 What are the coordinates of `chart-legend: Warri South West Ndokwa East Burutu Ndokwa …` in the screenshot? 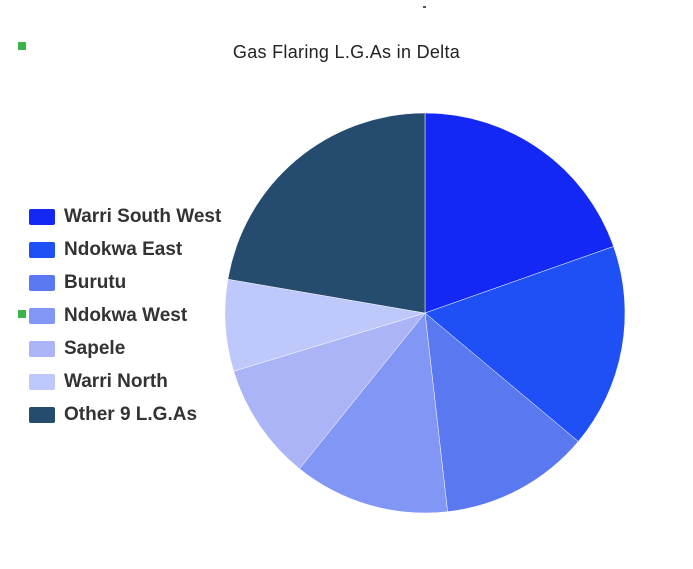 It's located at (125, 315).